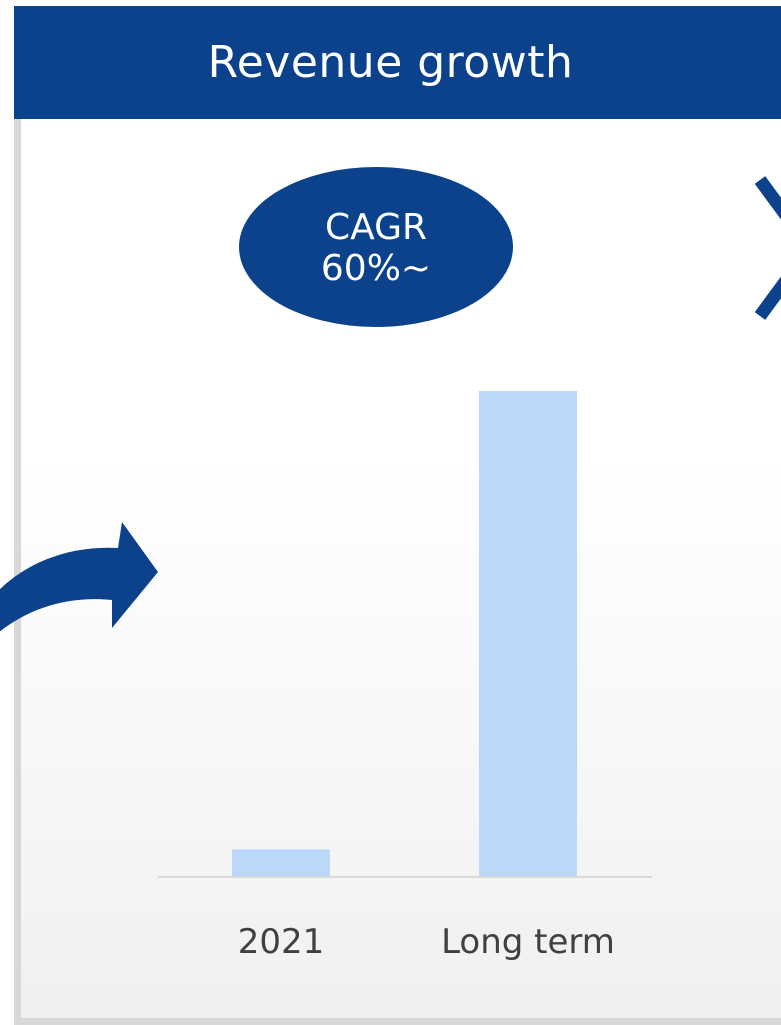 This screenshot has height=1025, width=781. What do you see at coordinates (528, 942) in the screenshot?
I see `x-tick-label: Long term` at bounding box center [528, 942].